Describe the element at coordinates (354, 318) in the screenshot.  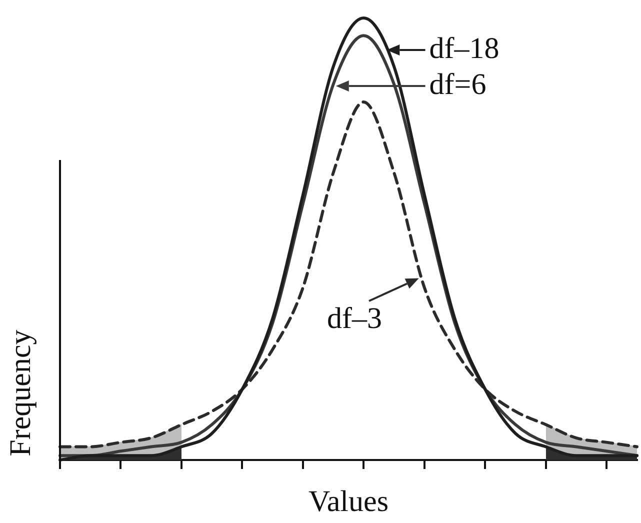
I see `series-label: df–3` at that location.